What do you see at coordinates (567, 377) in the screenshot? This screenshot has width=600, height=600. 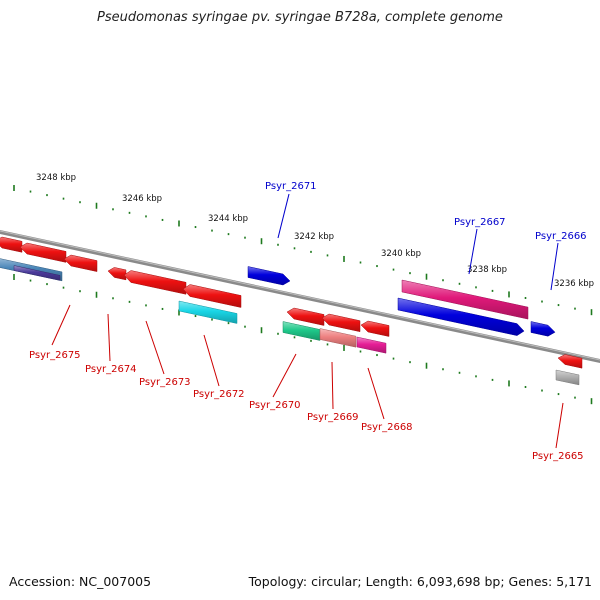 I see `gene-psyr-2665-pair` at bounding box center [567, 377].